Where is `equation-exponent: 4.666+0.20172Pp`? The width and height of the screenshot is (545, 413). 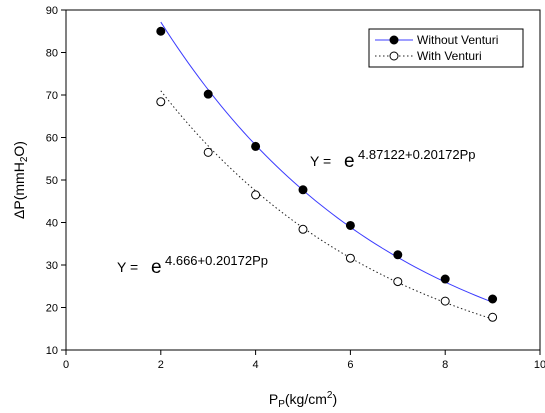
equation-exponent: 4.666+0.20172Pp is located at coordinates (216, 260).